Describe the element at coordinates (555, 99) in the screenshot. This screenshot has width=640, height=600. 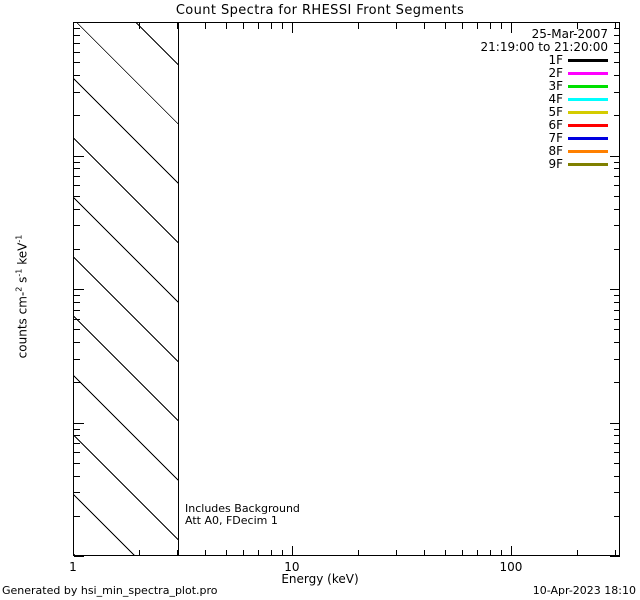
I see `legend-item-label: 4F` at that location.